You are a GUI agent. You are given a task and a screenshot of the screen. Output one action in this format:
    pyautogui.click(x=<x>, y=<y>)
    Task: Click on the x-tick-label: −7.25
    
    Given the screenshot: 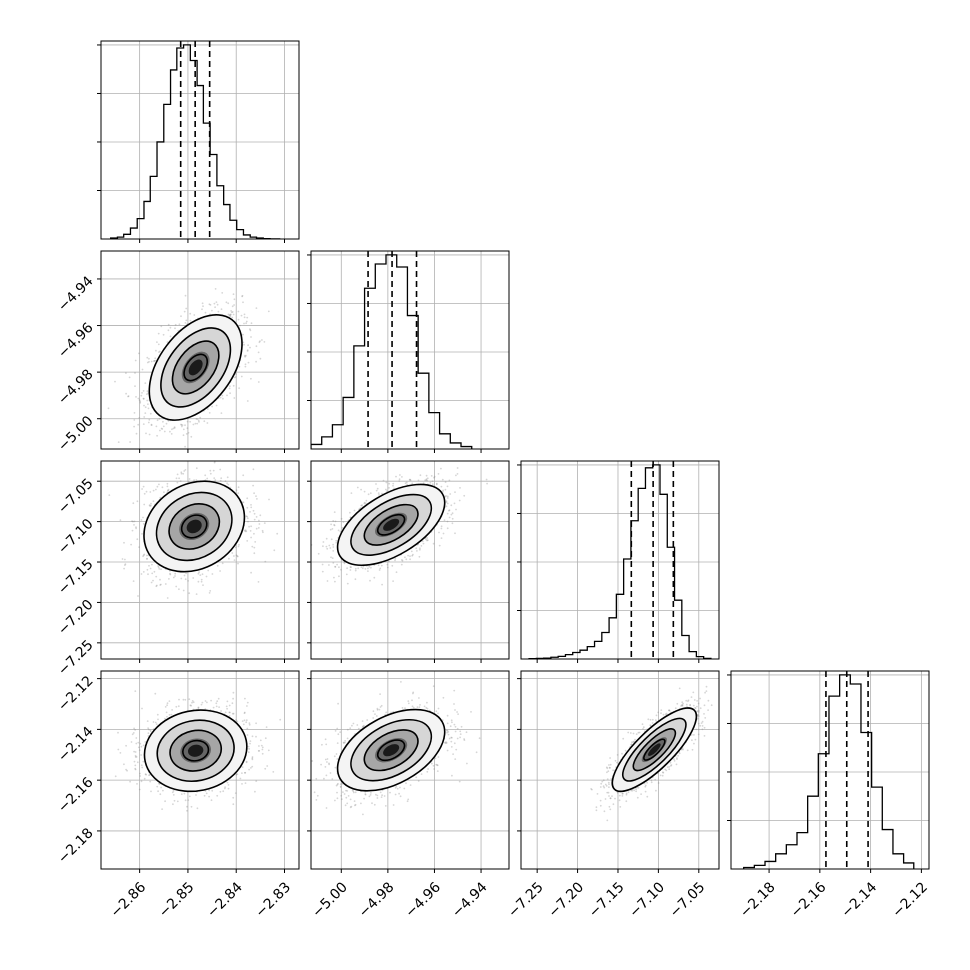 What is the action you would take?
    pyautogui.click(x=526, y=900)
    